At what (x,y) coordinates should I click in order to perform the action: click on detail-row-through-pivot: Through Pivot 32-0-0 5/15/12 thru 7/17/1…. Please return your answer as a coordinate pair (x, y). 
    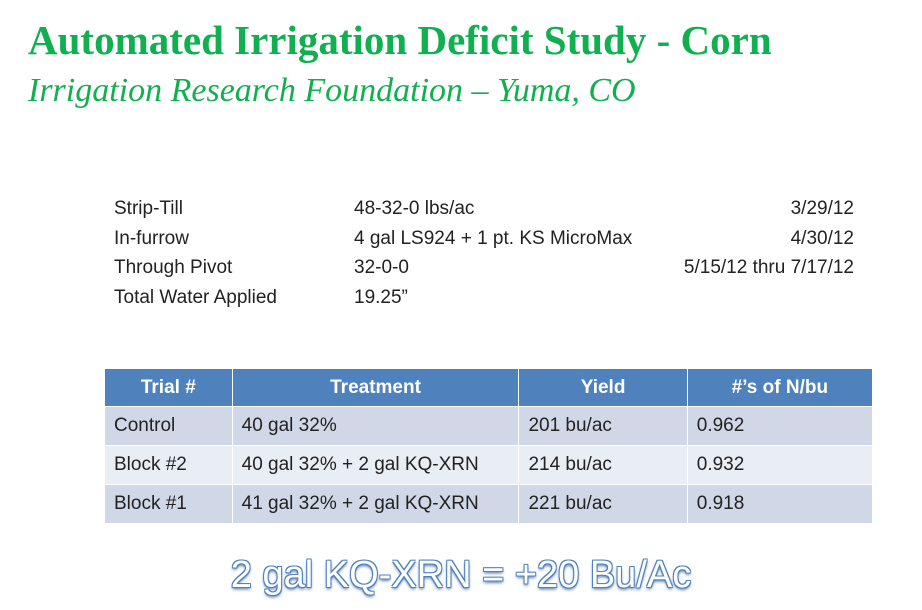
    Looking at the image, I should click on (484, 268).